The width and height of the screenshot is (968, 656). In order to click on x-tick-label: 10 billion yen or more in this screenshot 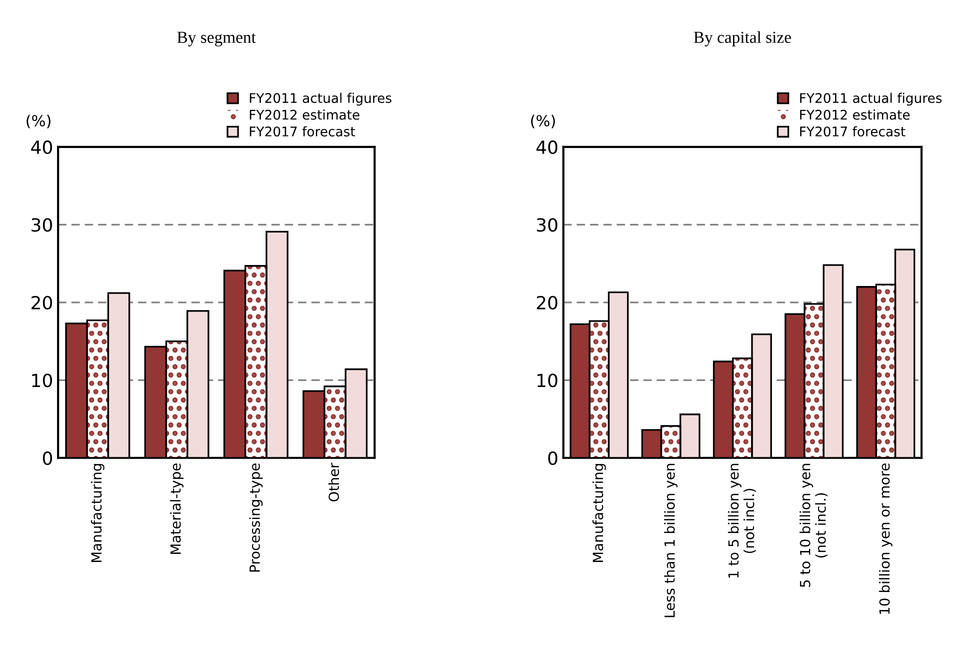, I will do `click(885, 538)`.